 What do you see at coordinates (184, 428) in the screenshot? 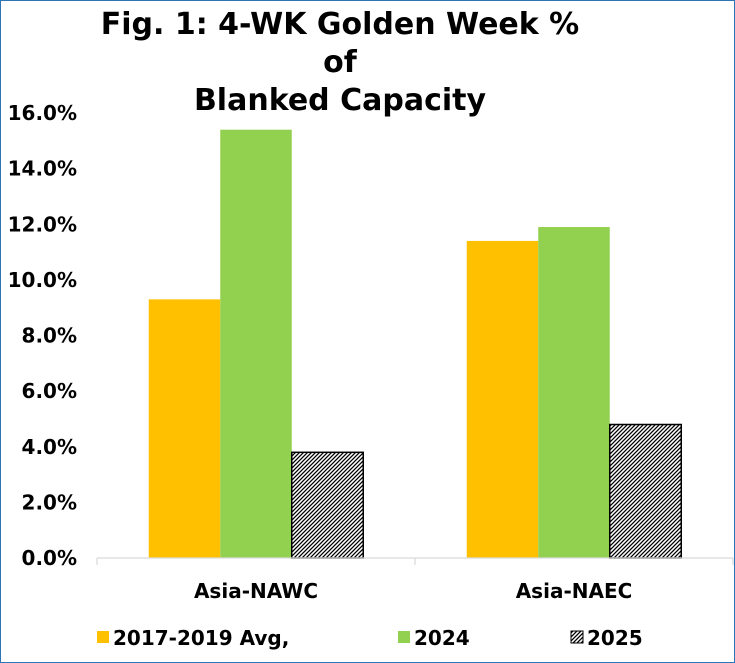
I see `bar-asia-nawc-2017-2019-avg` at bounding box center [184, 428].